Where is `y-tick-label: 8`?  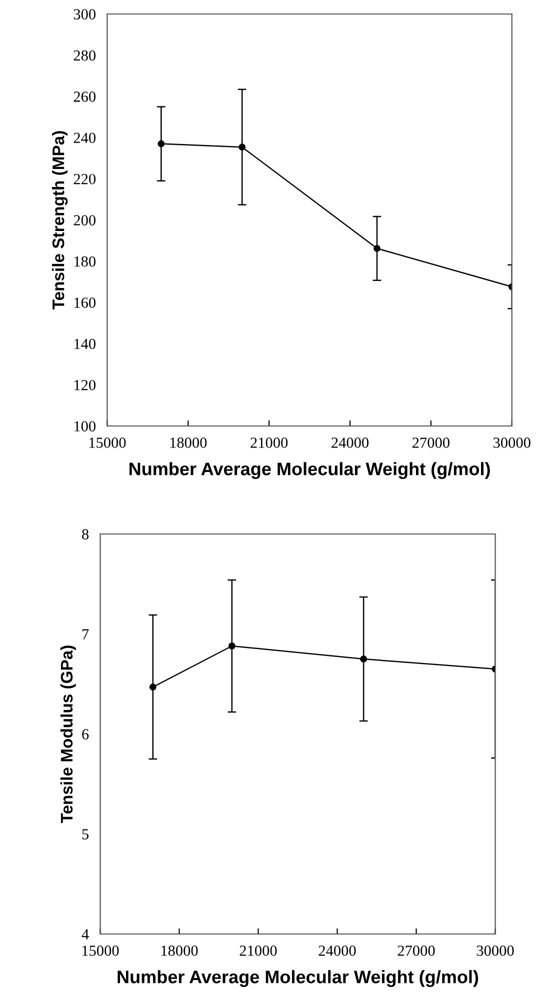
y-tick-label: 8 is located at coordinates (85, 534).